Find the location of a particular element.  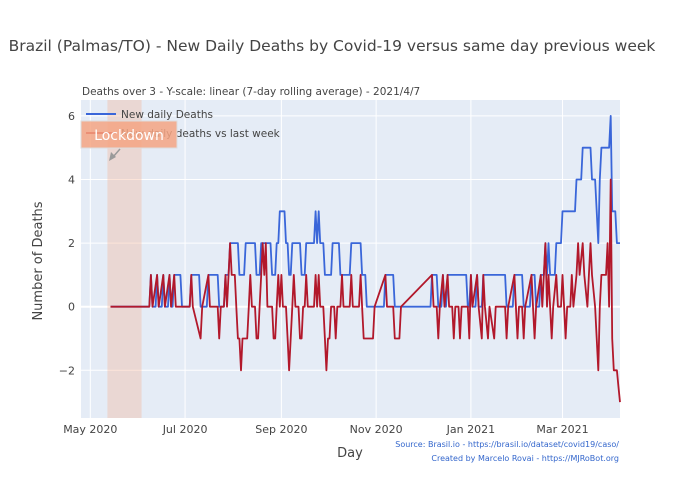

x-tick-label: Jul 2020 is located at coordinates (185, 429).